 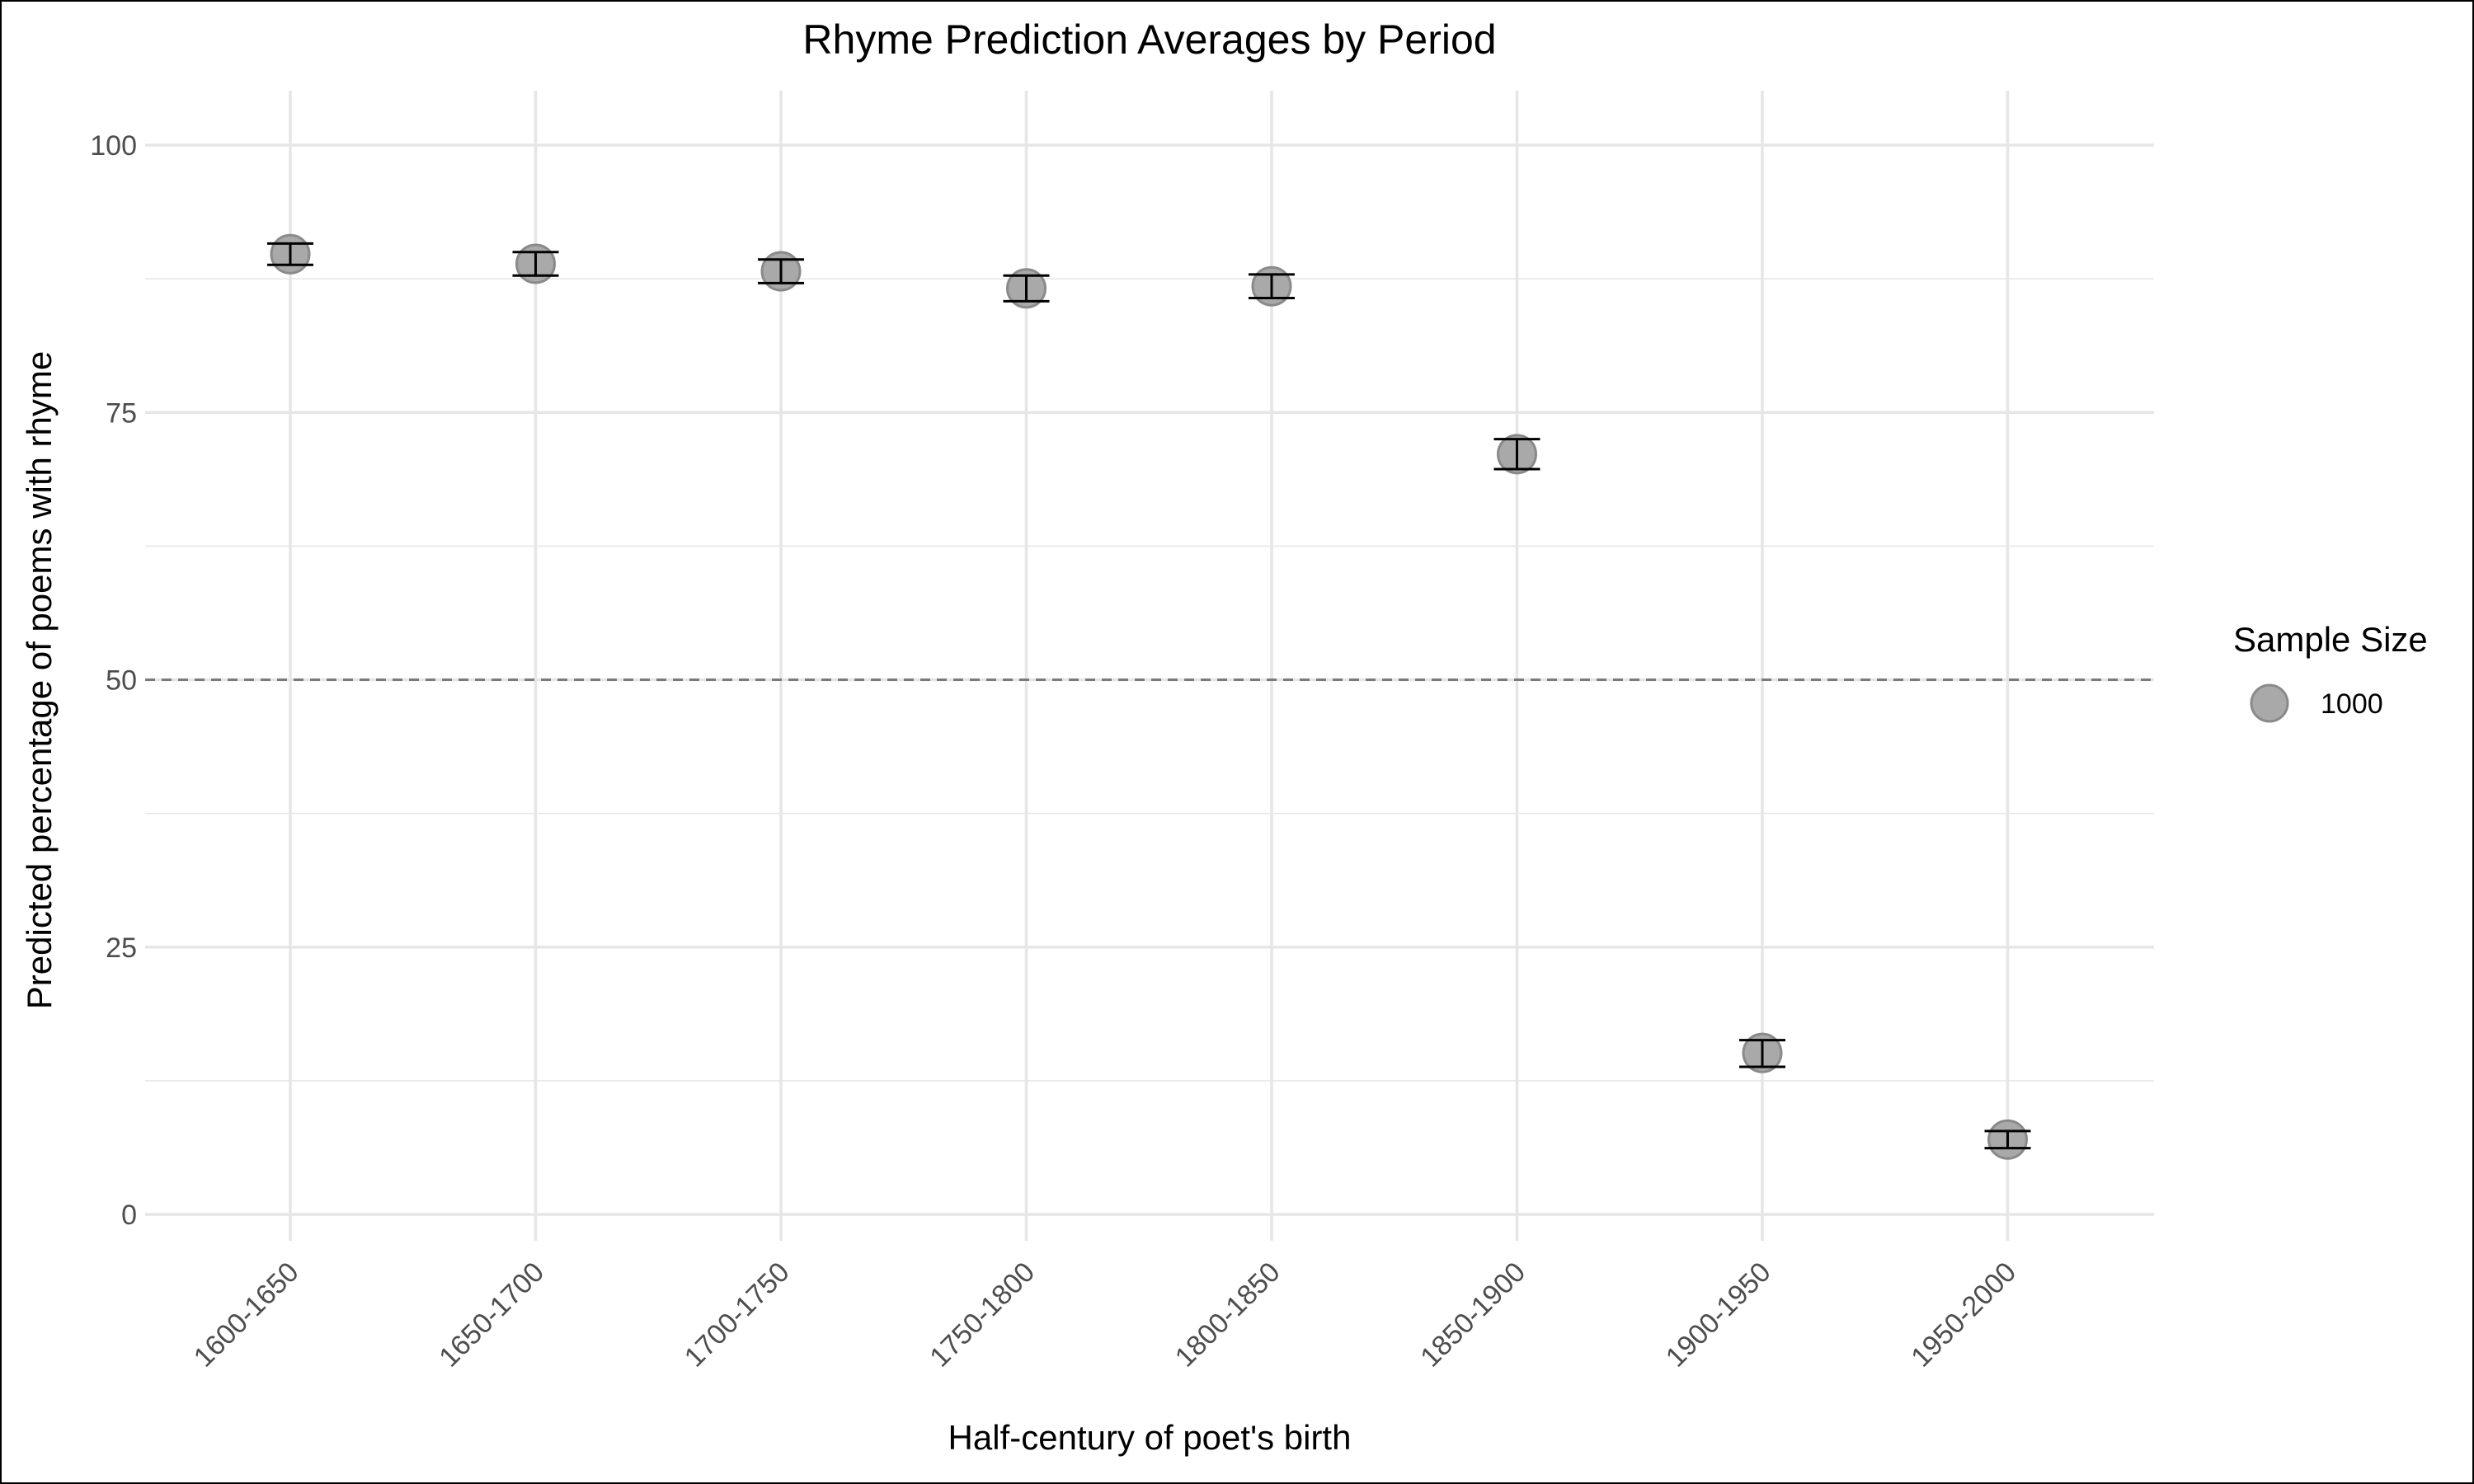 What do you see at coordinates (39, 680) in the screenshot?
I see `y-axis-title: Predicted percentage of poems with rhyme` at bounding box center [39, 680].